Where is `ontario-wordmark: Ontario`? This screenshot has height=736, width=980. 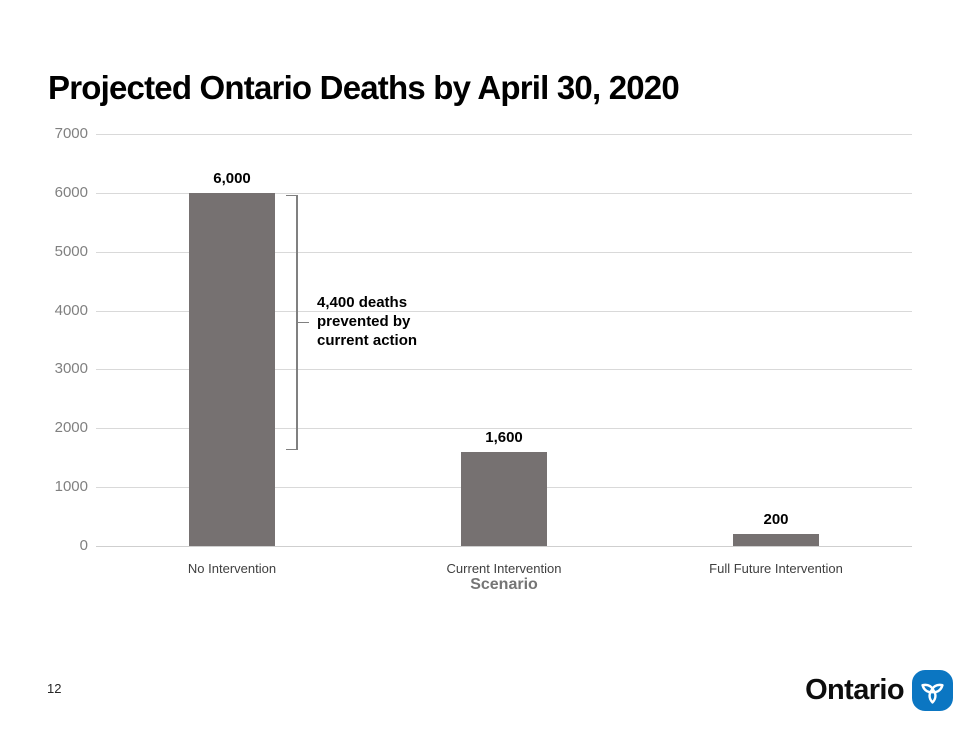
ontario-wordmark: Ontario is located at coordinates (855, 690).